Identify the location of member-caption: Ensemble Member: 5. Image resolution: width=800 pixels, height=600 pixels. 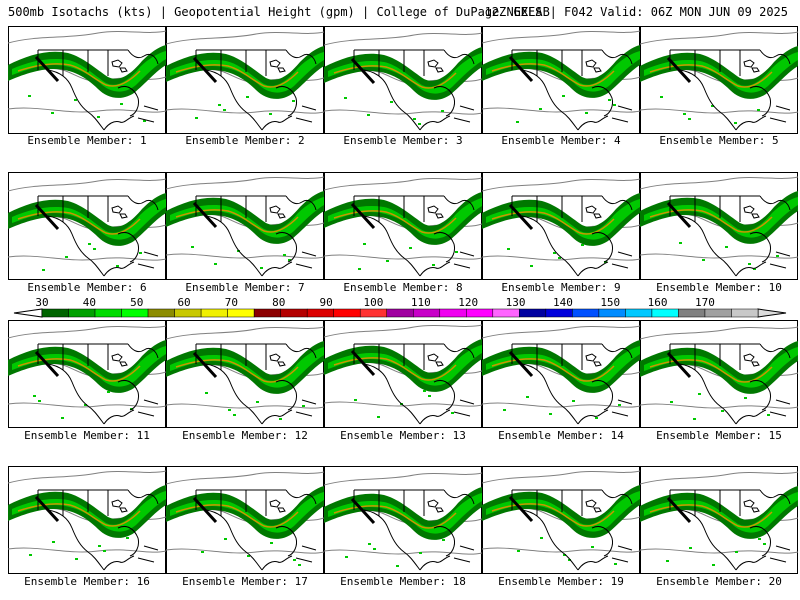
(719, 140).